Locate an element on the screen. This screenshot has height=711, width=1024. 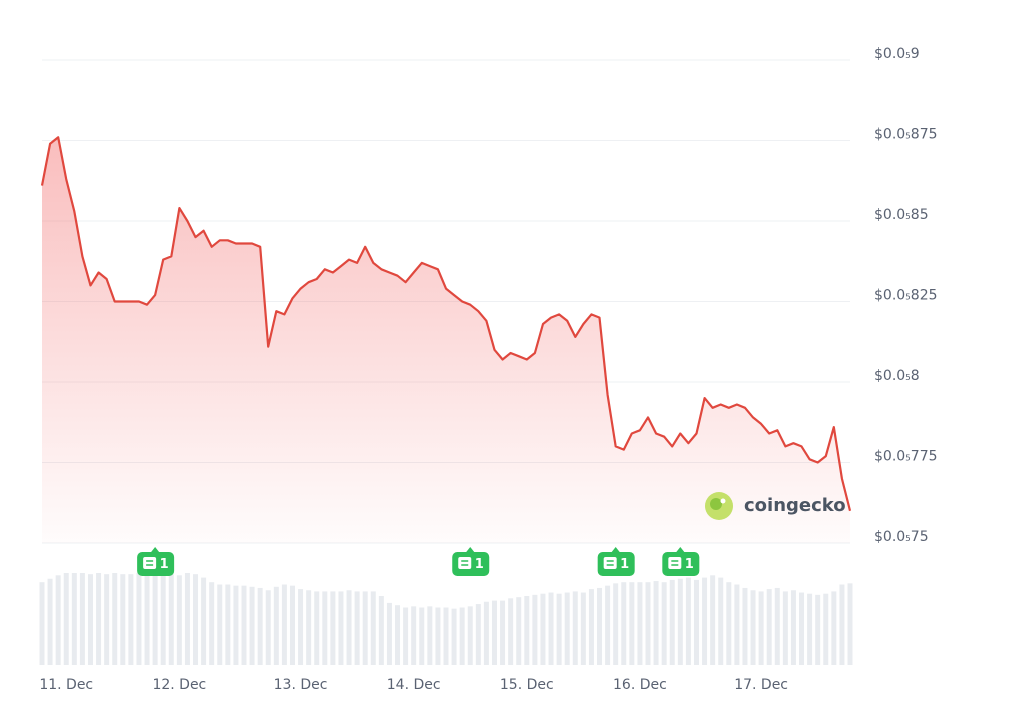
watermark-text: coingecko is located at coordinates (795, 505).